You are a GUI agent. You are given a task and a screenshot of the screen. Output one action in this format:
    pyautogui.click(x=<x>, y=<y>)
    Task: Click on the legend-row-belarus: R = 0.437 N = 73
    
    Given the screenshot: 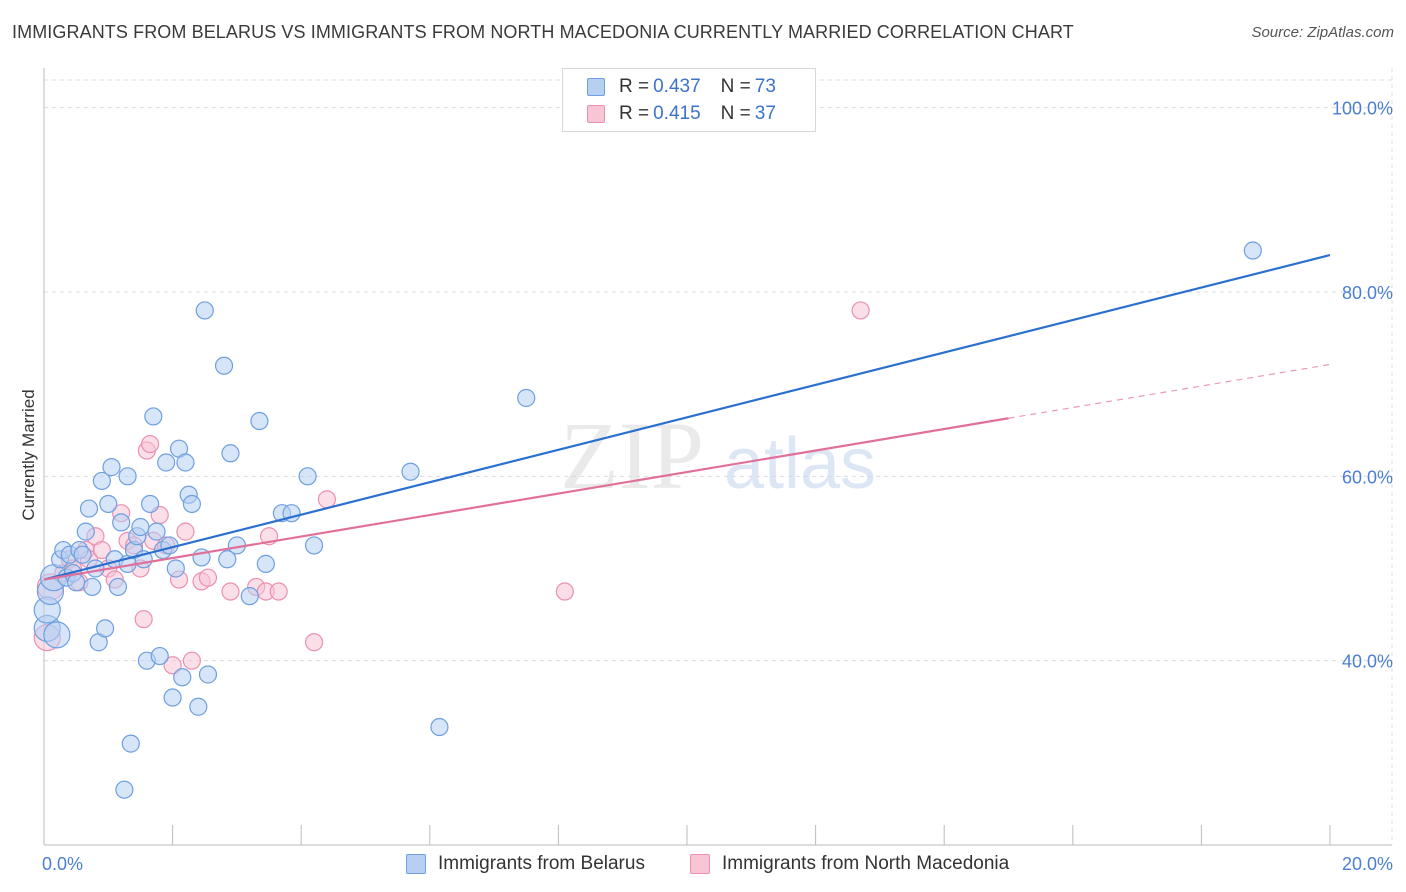 What is the action you would take?
    pyautogui.click(x=691, y=87)
    